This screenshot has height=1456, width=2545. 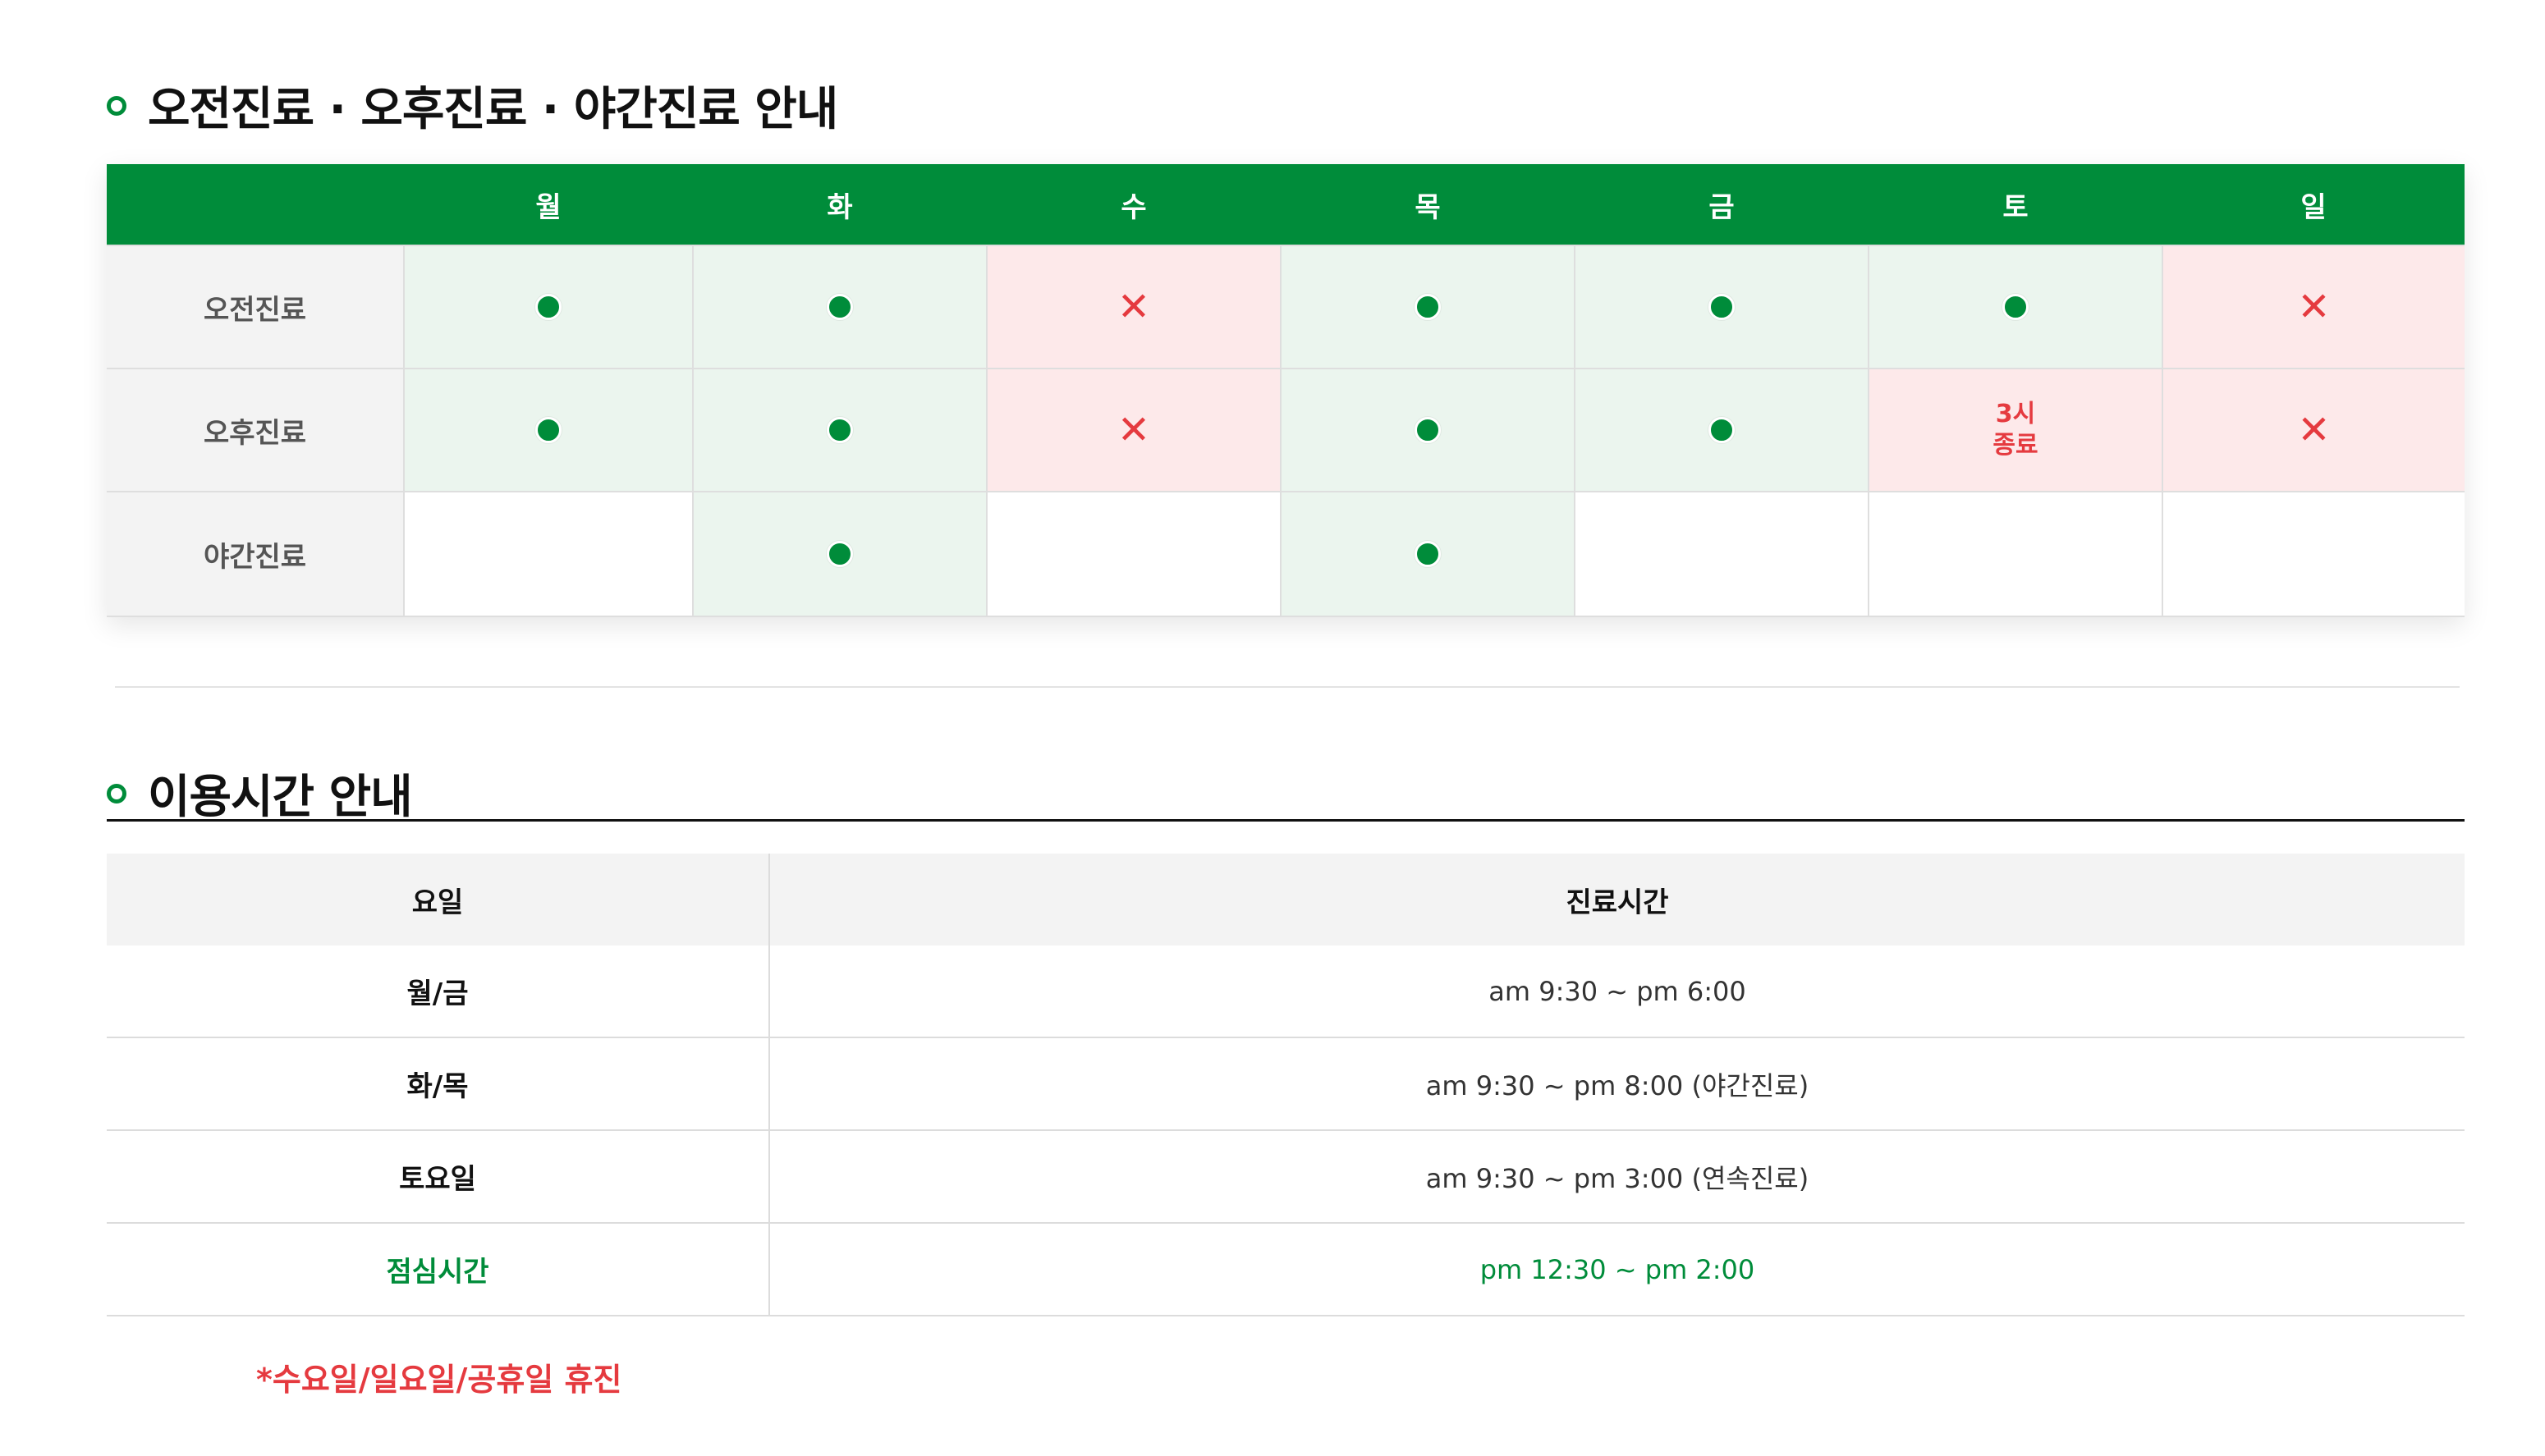 What do you see at coordinates (2015, 204) in the screenshot?
I see `day-header-sat: 토` at bounding box center [2015, 204].